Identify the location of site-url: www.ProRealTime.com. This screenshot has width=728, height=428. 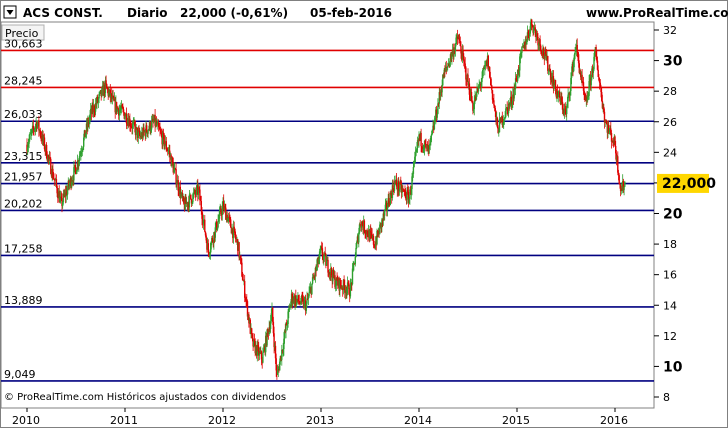
(657, 13).